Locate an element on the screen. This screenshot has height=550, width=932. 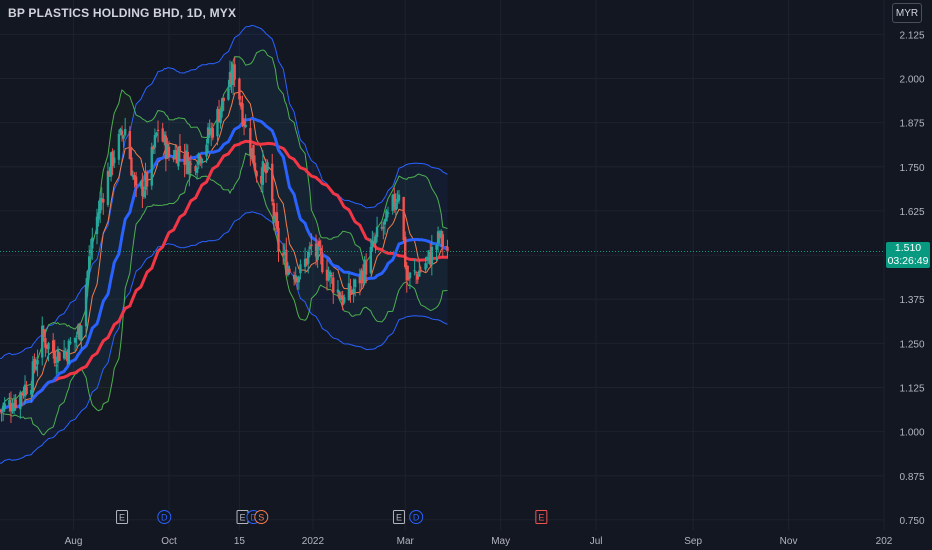
y-tick-label: 1.125 is located at coordinates (911, 389).